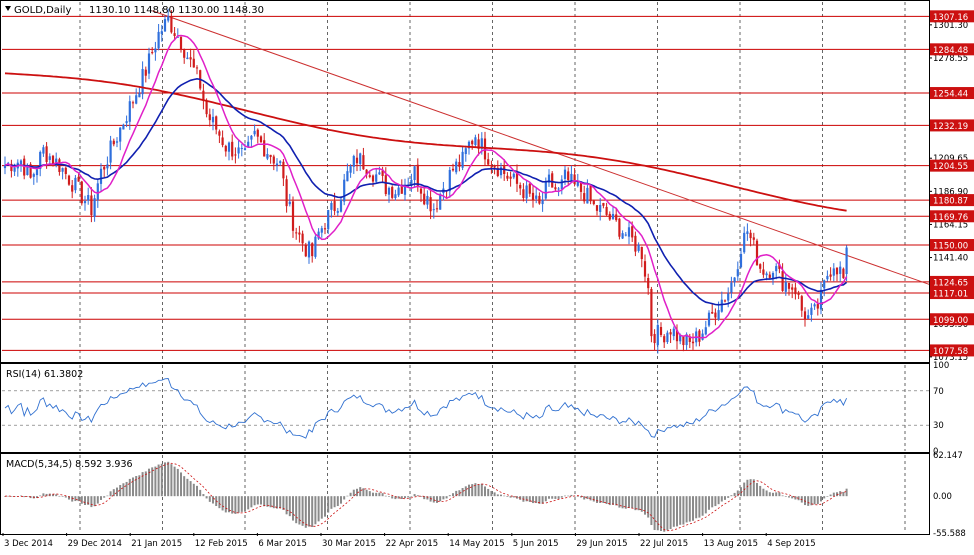 This screenshot has width=974, height=555. Describe the element at coordinates (950, 202) in the screenshot. I see `level-price-tag-text: 1180.87` at that location.